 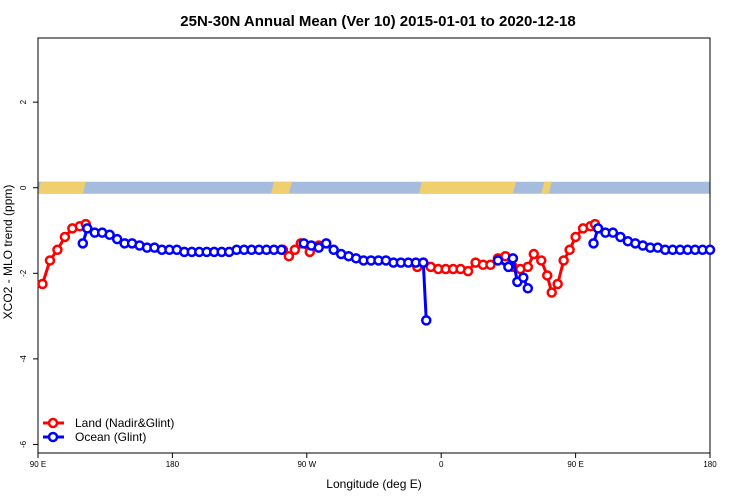 What do you see at coordinates (53, 423) in the screenshot?
I see `legend-marker-land` at bounding box center [53, 423].